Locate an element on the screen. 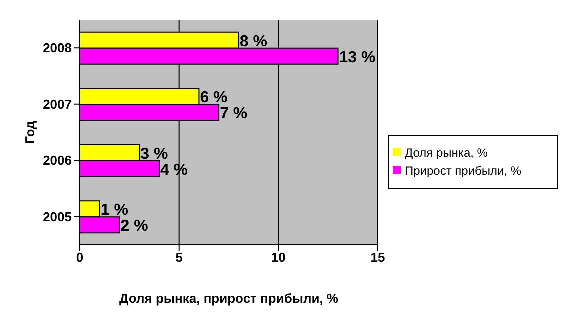 Image resolution: width=566 pixels, height=323 pixels. y-tick-label: 2005 is located at coordinates (57, 216).